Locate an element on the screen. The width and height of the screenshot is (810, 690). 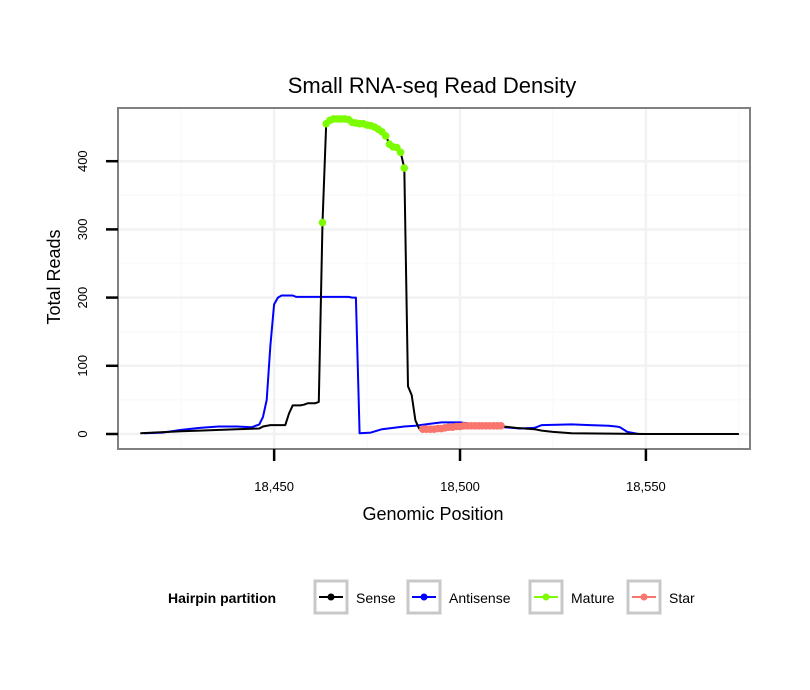
legend-item-sense: Sense is located at coordinates (354, 597).